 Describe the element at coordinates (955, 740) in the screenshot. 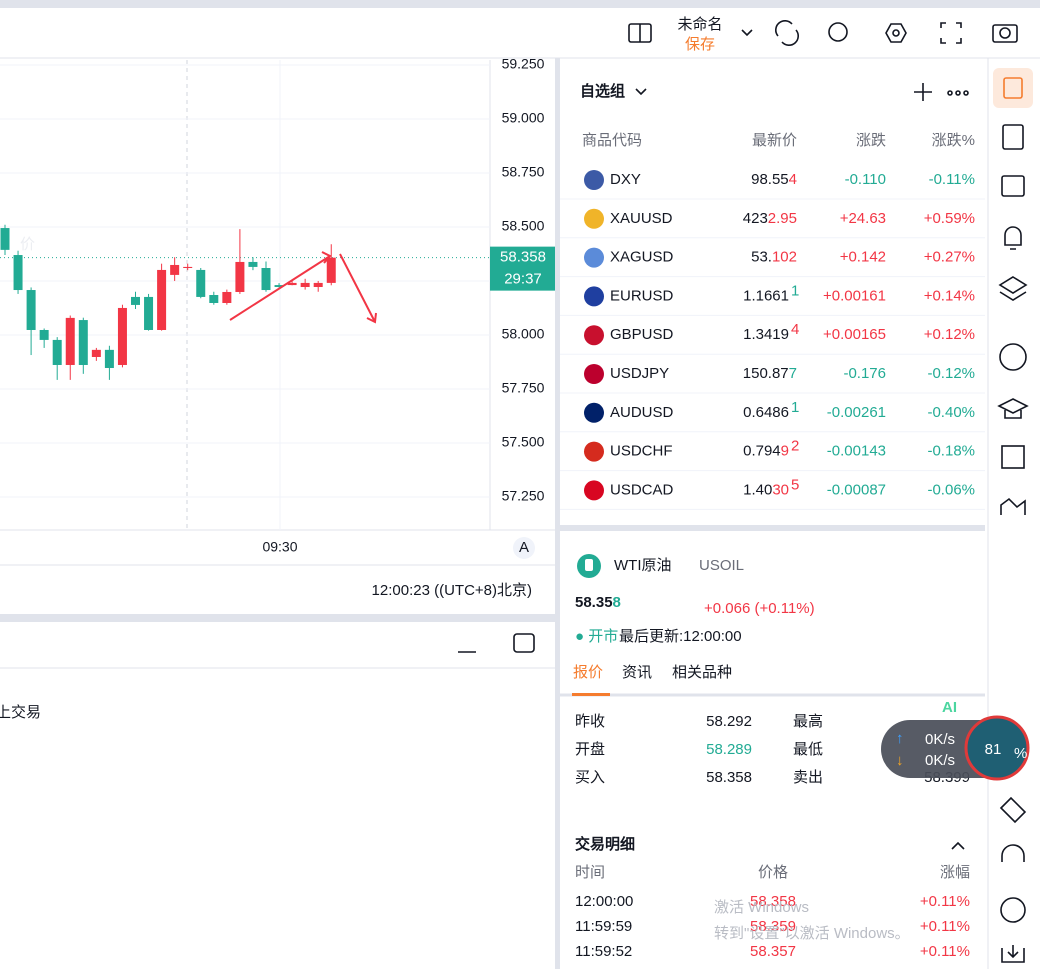

I see `network-overlay: AI ↑ ↓ 0K/s 0K/s 81 %` at that location.